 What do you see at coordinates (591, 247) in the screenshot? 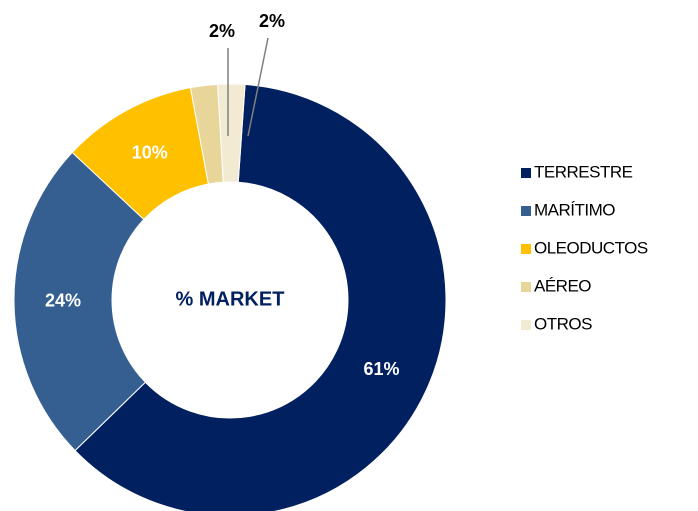
I see `legend-label: OLEODUCTOS` at bounding box center [591, 247].